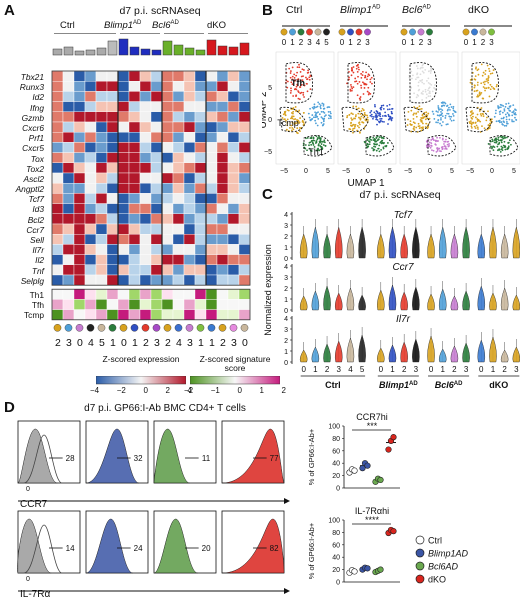  What do you see at coordinates (284, 42) in the screenshot?
I see `cluster-number: 0` at bounding box center [284, 42].